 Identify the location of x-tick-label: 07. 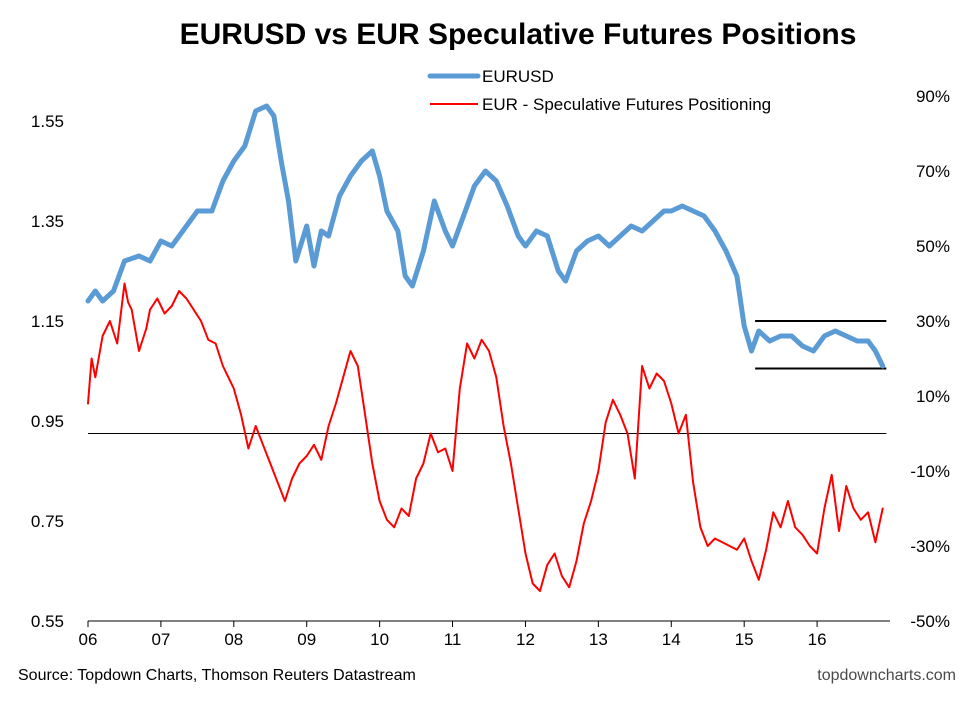
(160, 639).